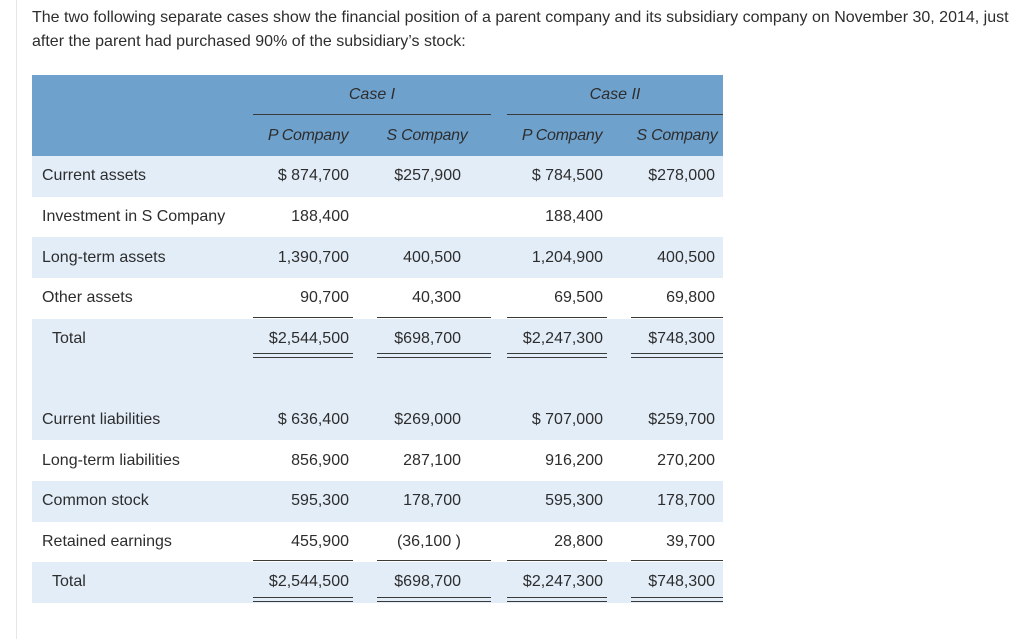 This screenshot has height=639, width=1024. I want to click on cell-case2-p: 28,800, so click(578, 541).